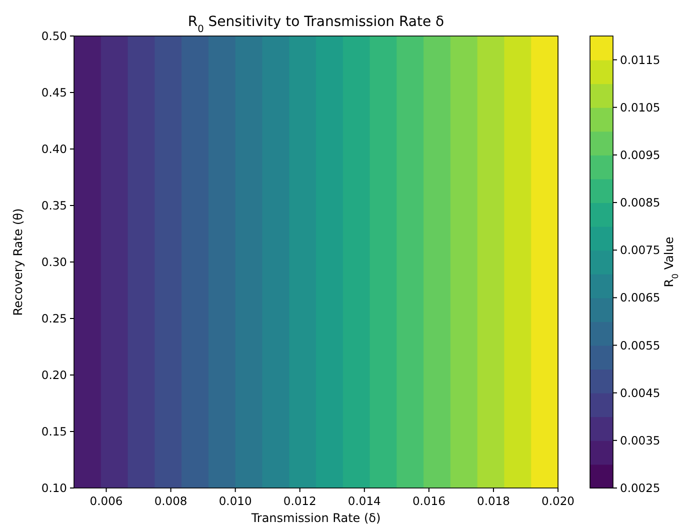 The height and width of the screenshot is (529, 686). Describe the element at coordinates (640, 297) in the screenshot. I see `color-bar-label: 0.0065` at that location.